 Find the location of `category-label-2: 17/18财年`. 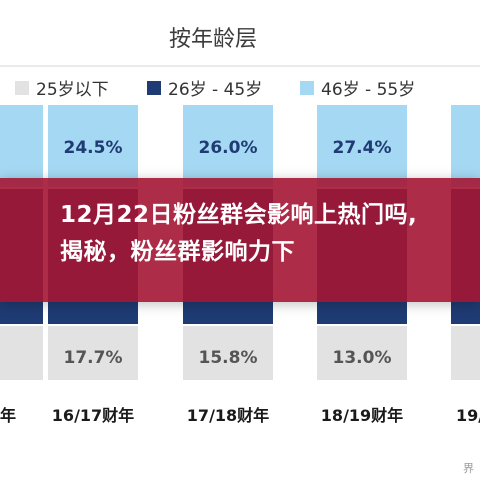

category-label-2: 17/18财年 is located at coordinates (228, 415).